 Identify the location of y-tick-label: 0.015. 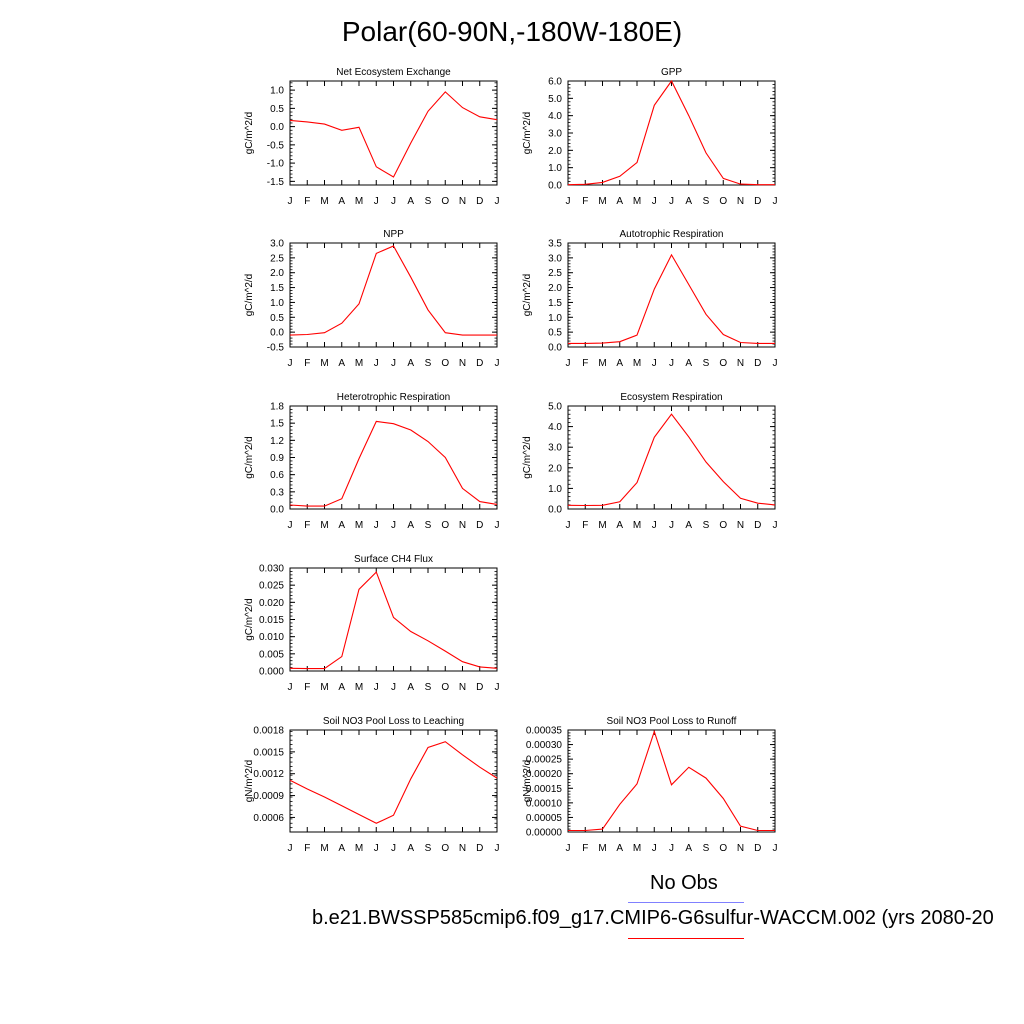
(271, 620).